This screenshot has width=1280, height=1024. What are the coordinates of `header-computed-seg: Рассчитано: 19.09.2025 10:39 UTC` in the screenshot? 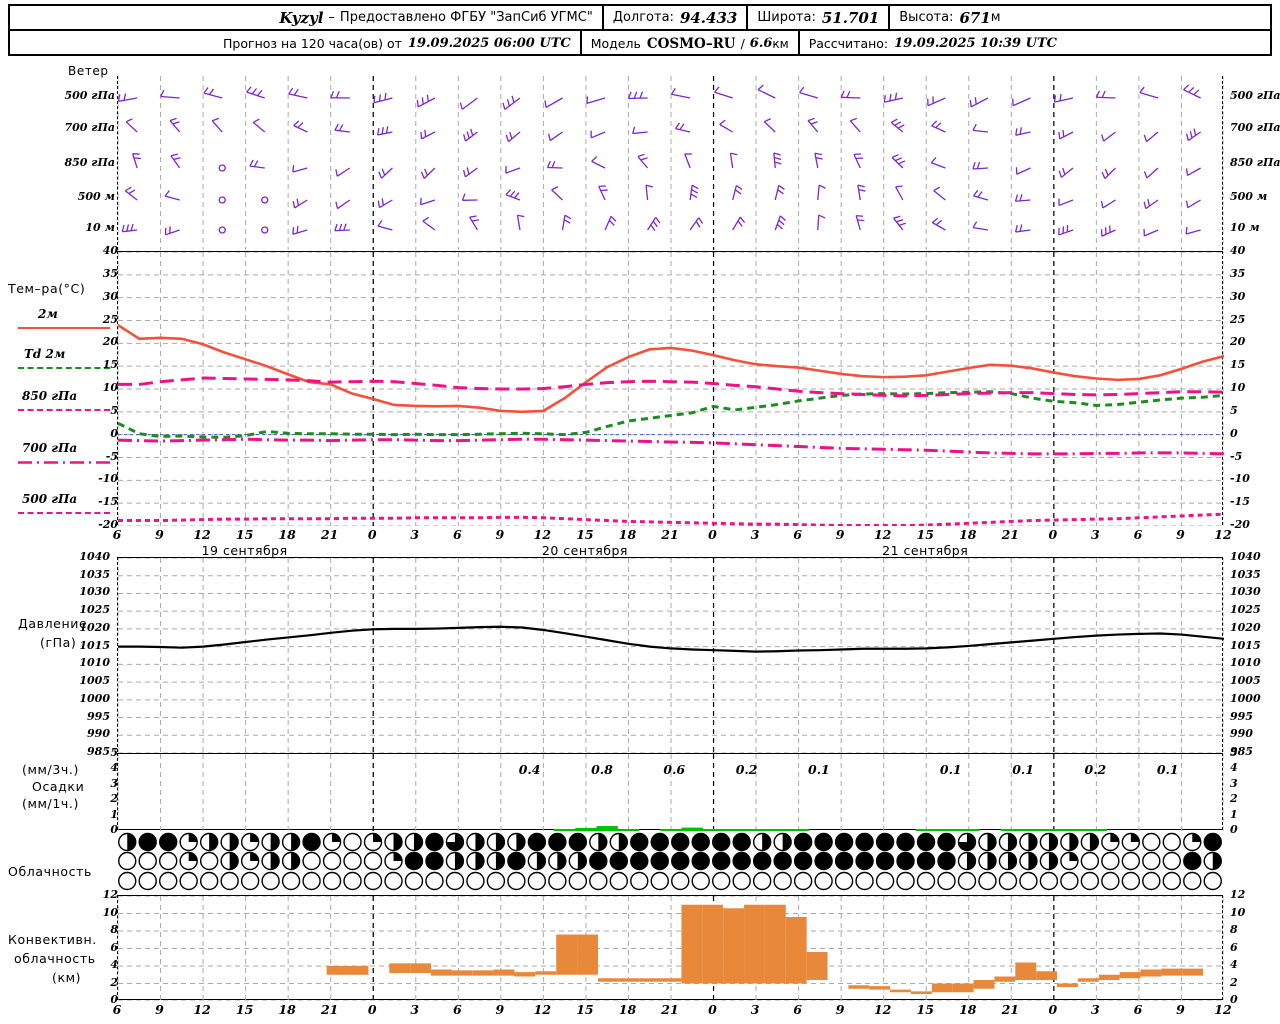 It's located at (933, 43).